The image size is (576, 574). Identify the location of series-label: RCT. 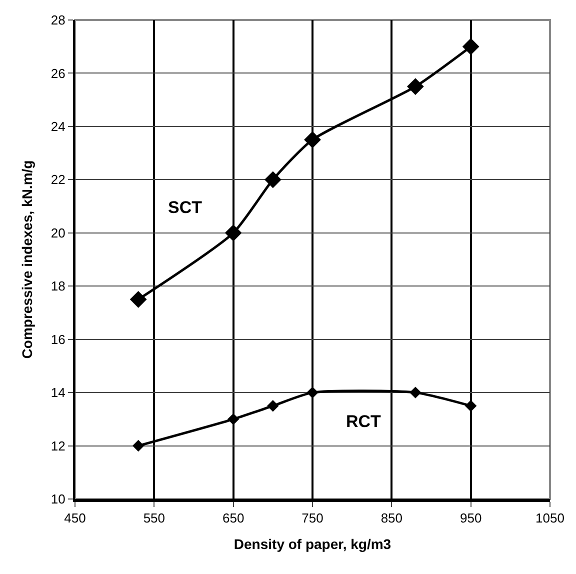
(364, 421).